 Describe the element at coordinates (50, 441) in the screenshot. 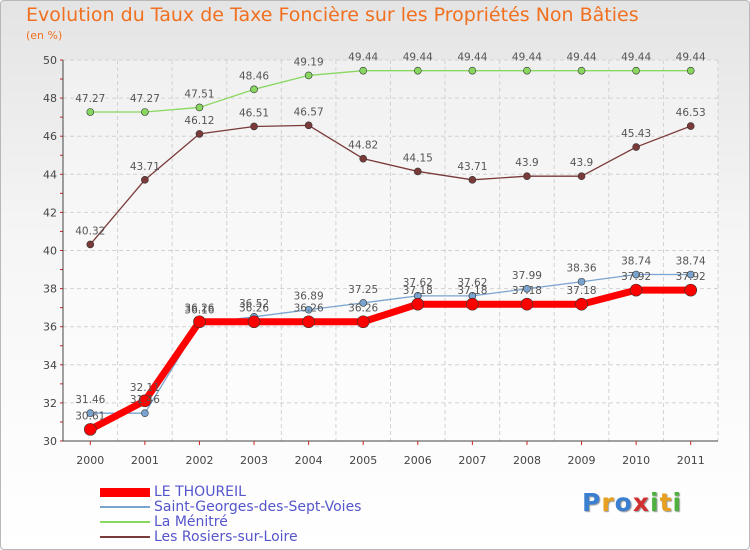

I see `y-tick-label: 30` at that location.